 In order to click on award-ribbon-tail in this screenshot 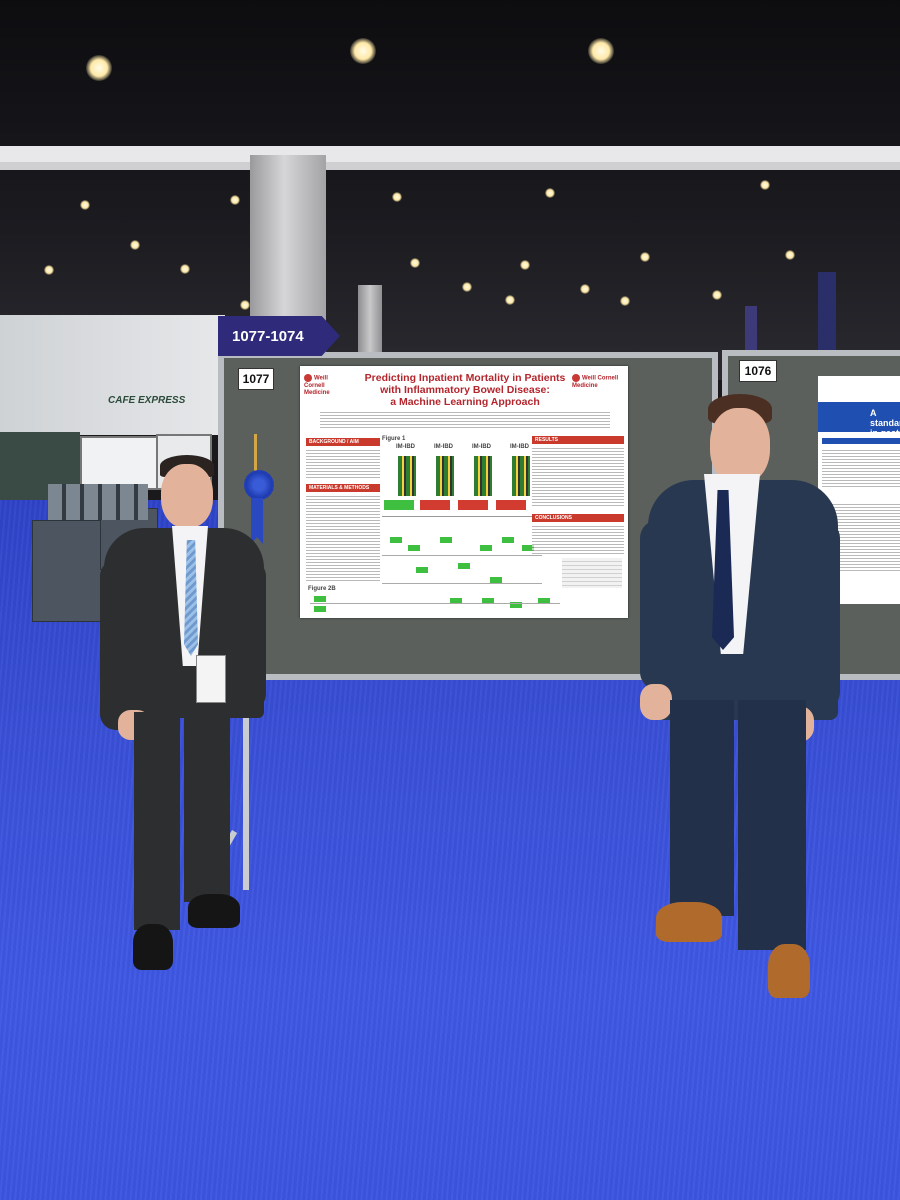, I will do `click(257, 521)`.